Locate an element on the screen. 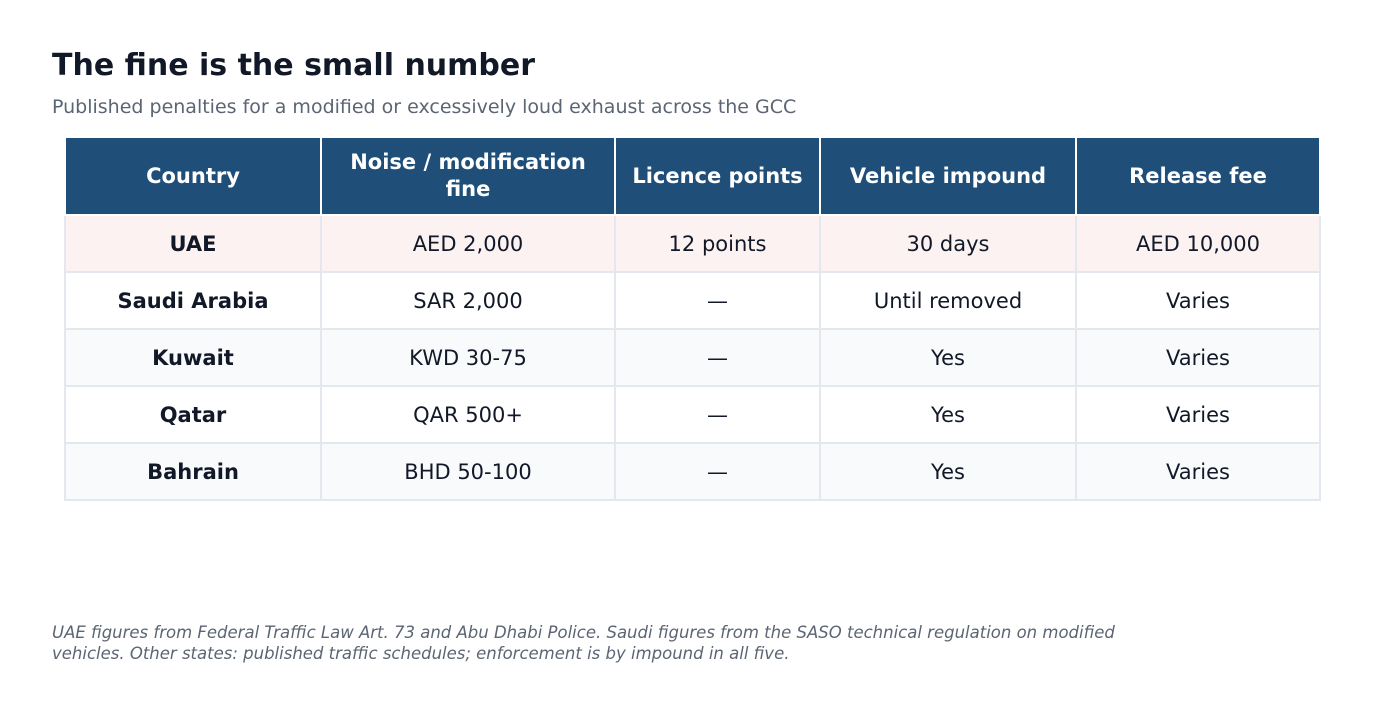 The image size is (1383, 715). table-row-kuwait: Kuwait KWD 30-75 — Yes Varies is located at coordinates (692, 357).